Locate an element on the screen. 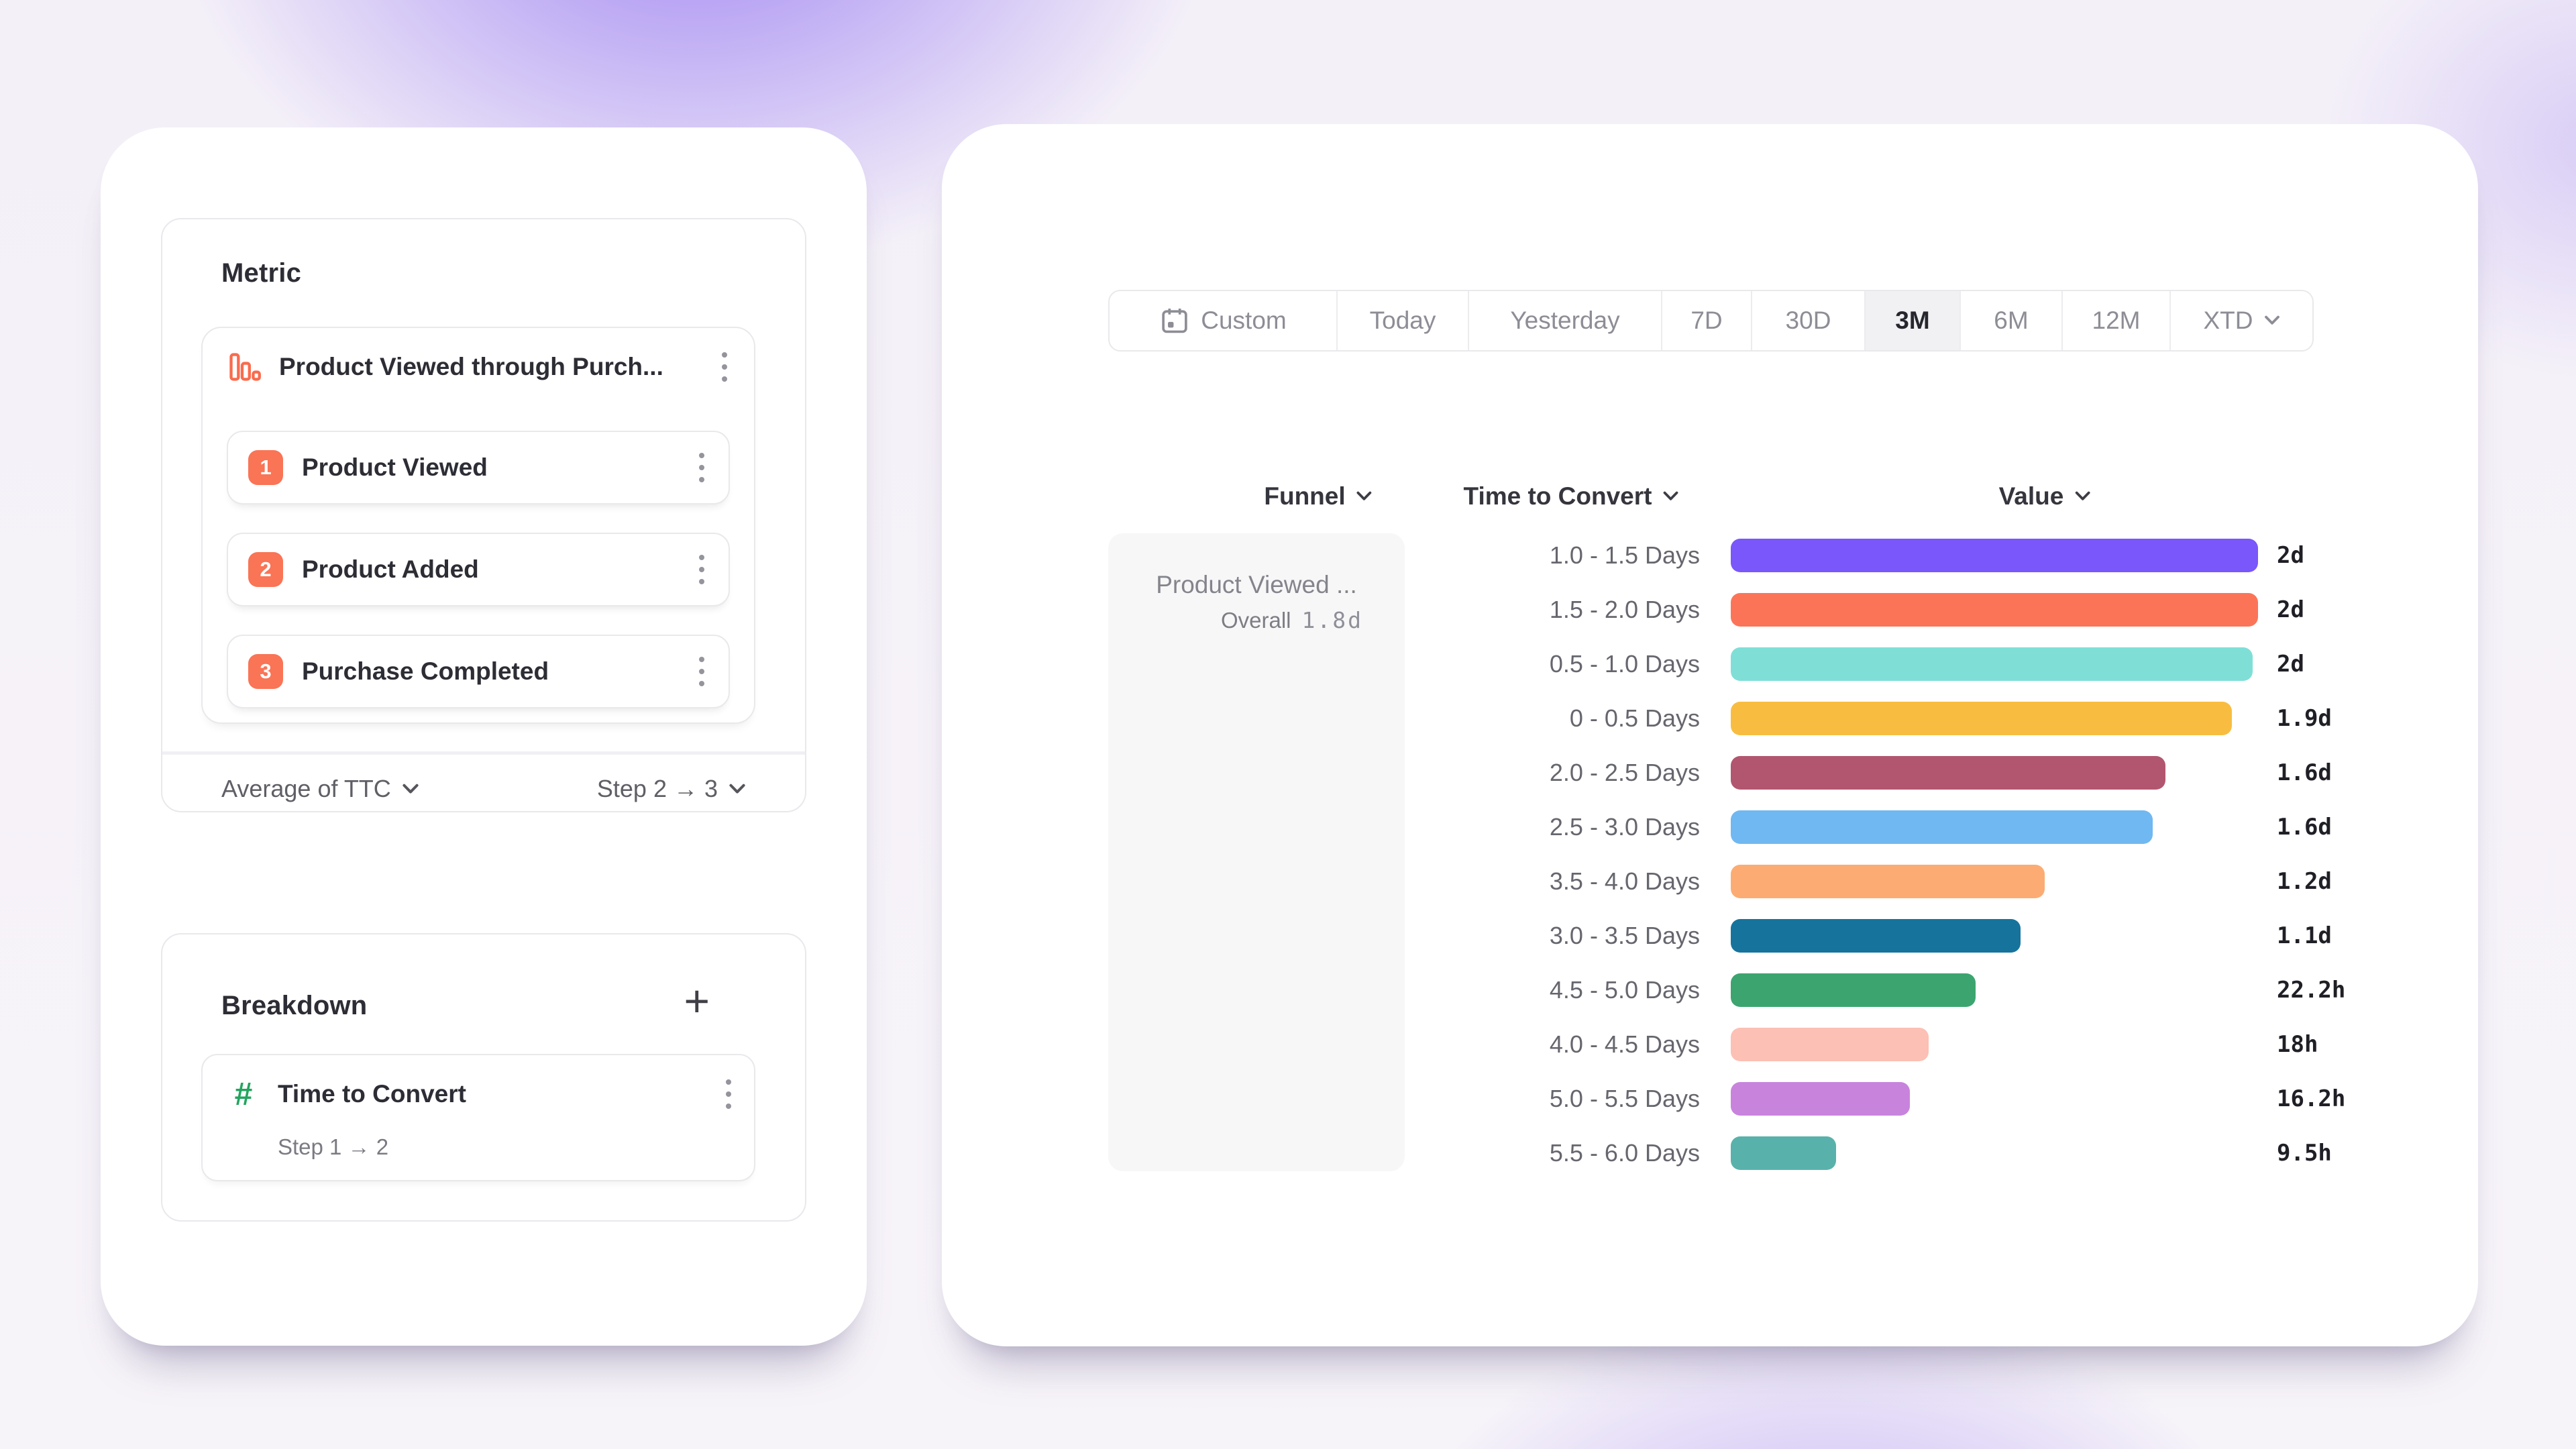  bar-value: 1.2d is located at coordinates (2304, 881).